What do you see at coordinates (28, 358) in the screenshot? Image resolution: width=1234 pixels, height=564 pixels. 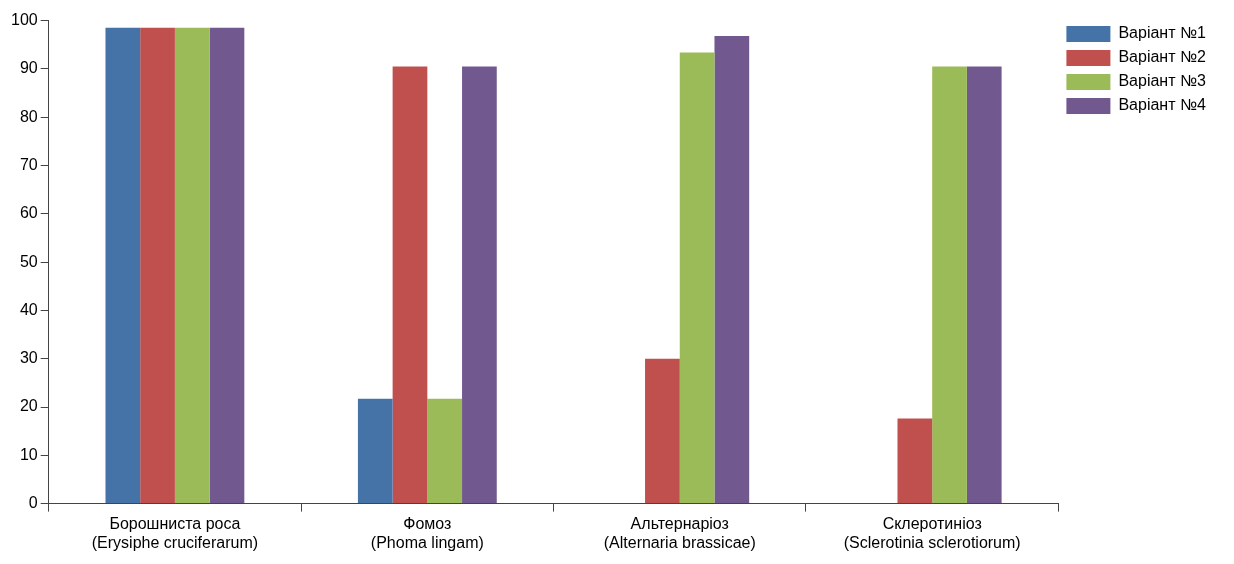 I see `y-tick-label: 30` at bounding box center [28, 358].